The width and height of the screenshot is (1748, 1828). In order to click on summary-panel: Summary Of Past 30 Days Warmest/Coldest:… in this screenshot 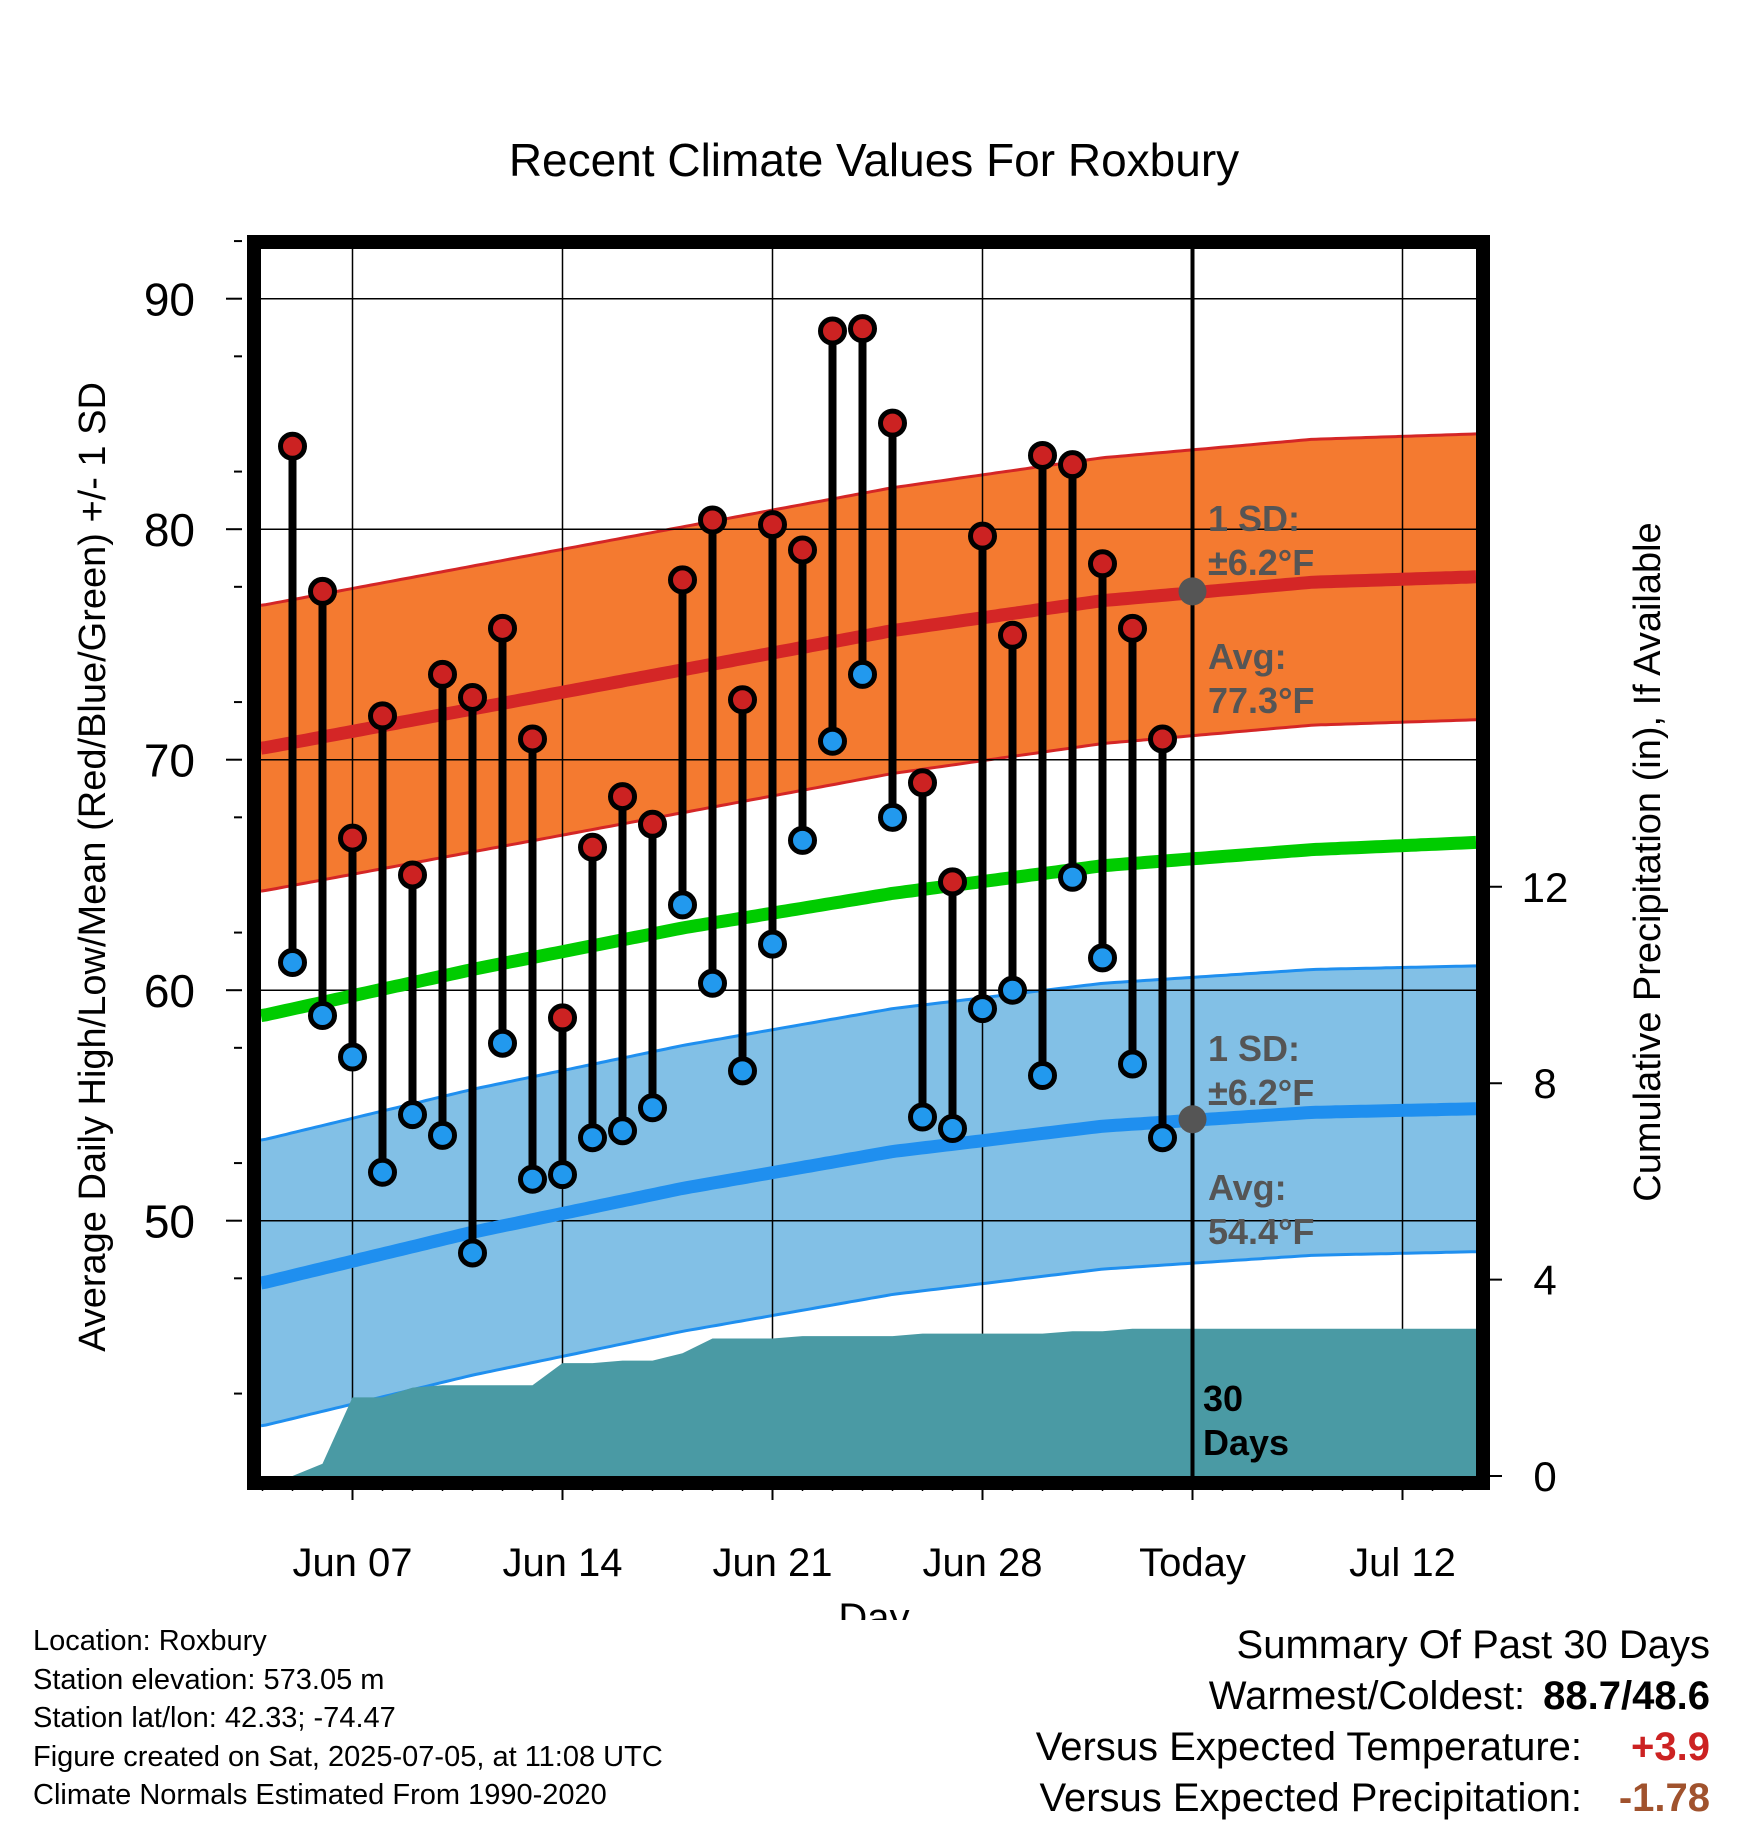, I will do `click(1373, 1722)`.